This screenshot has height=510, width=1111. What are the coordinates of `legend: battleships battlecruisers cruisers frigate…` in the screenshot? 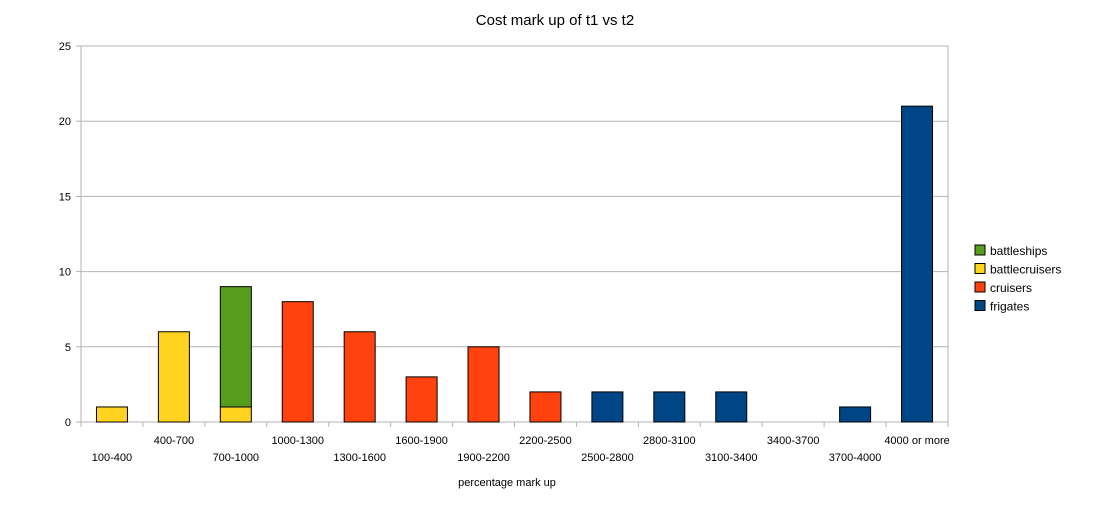 It's located at (1017, 279).